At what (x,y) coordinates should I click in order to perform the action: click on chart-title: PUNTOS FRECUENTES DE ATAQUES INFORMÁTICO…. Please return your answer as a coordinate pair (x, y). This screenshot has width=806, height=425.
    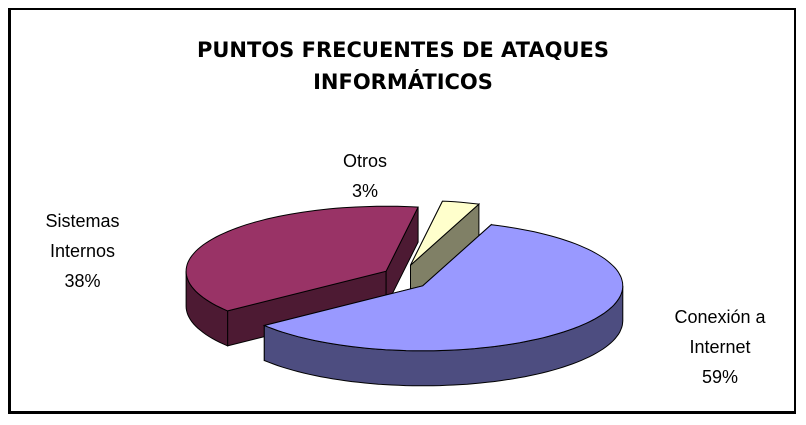
    Looking at the image, I should click on (402, 66).